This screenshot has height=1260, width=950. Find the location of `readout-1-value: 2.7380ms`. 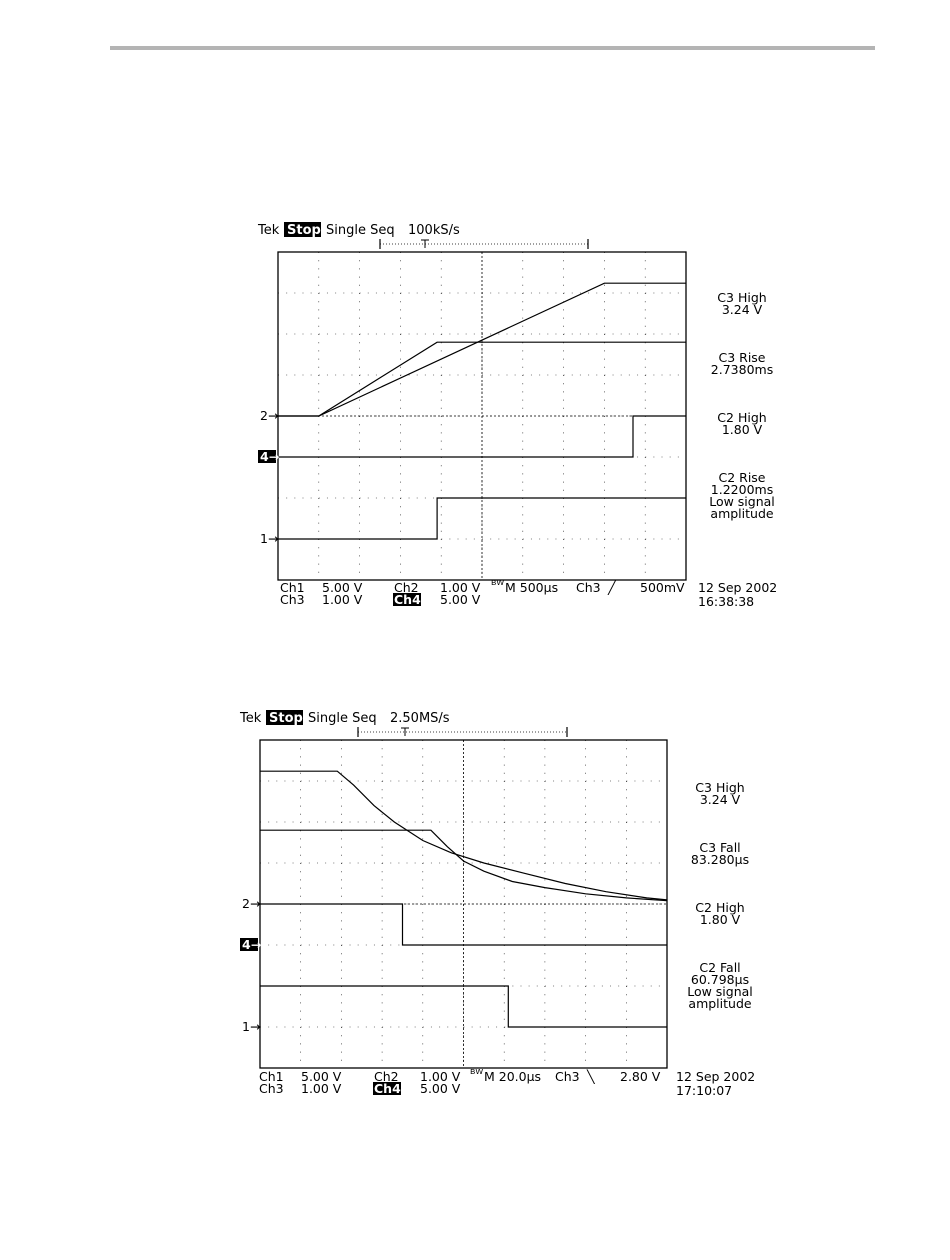

readout-1-value: 2.7380ms is located at coordinates (742, 369).